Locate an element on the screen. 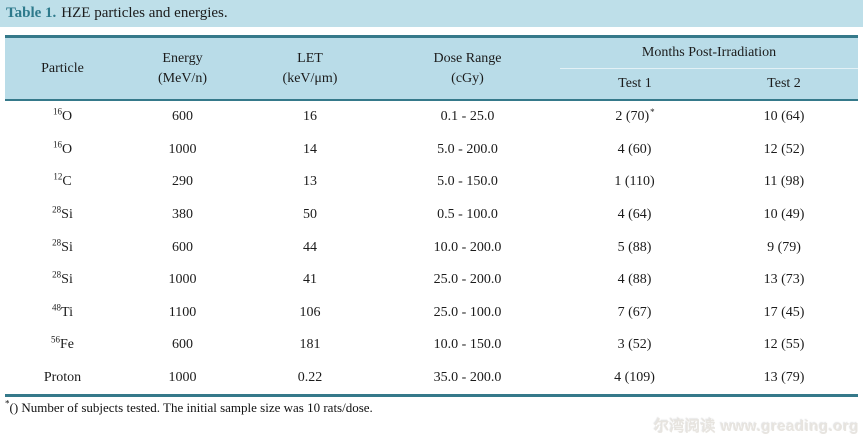 The height and width of the screenshot is (439, 863). energy-cell: 1100 is located at coordinates (182, 312).